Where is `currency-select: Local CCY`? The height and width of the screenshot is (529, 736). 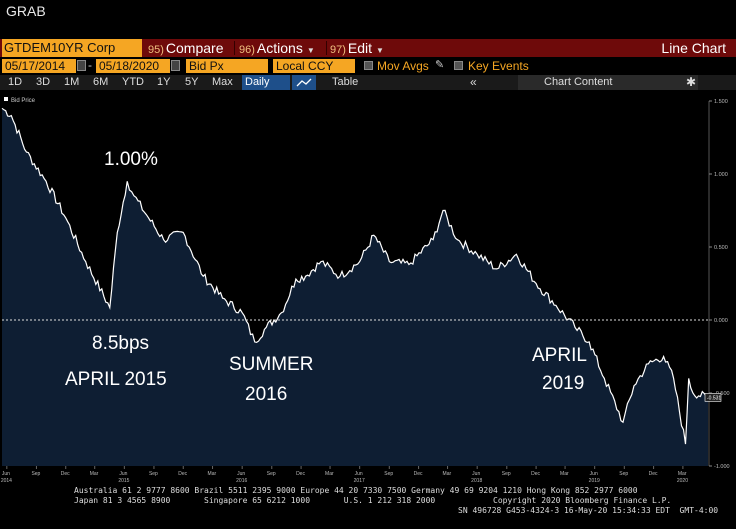
currency-select: Local CCY is located at coordinates (314, 66).